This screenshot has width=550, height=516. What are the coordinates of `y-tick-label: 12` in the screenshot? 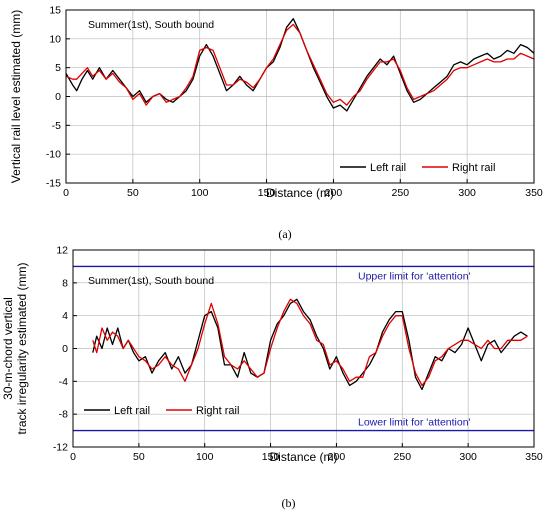 It's located at (62, 251).